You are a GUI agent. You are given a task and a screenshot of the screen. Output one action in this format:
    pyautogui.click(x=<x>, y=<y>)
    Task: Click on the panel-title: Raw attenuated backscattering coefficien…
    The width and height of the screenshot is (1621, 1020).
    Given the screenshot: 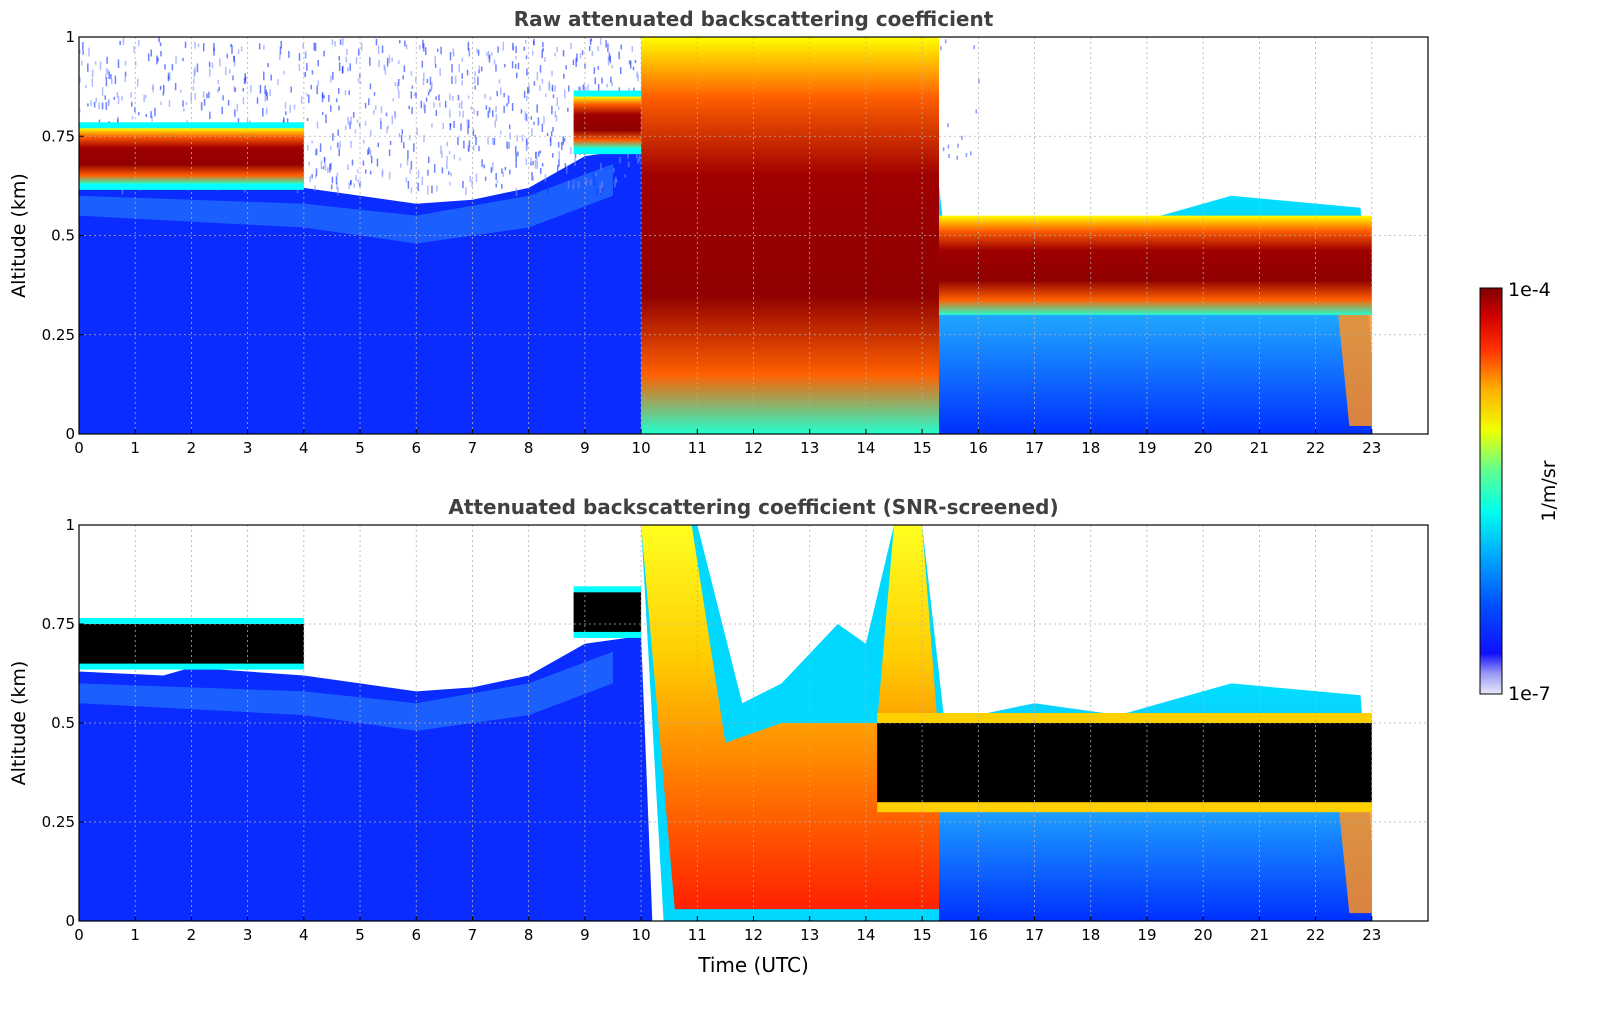 What is the action you would take?
    pyautogui.click(x=754, y=19)
    